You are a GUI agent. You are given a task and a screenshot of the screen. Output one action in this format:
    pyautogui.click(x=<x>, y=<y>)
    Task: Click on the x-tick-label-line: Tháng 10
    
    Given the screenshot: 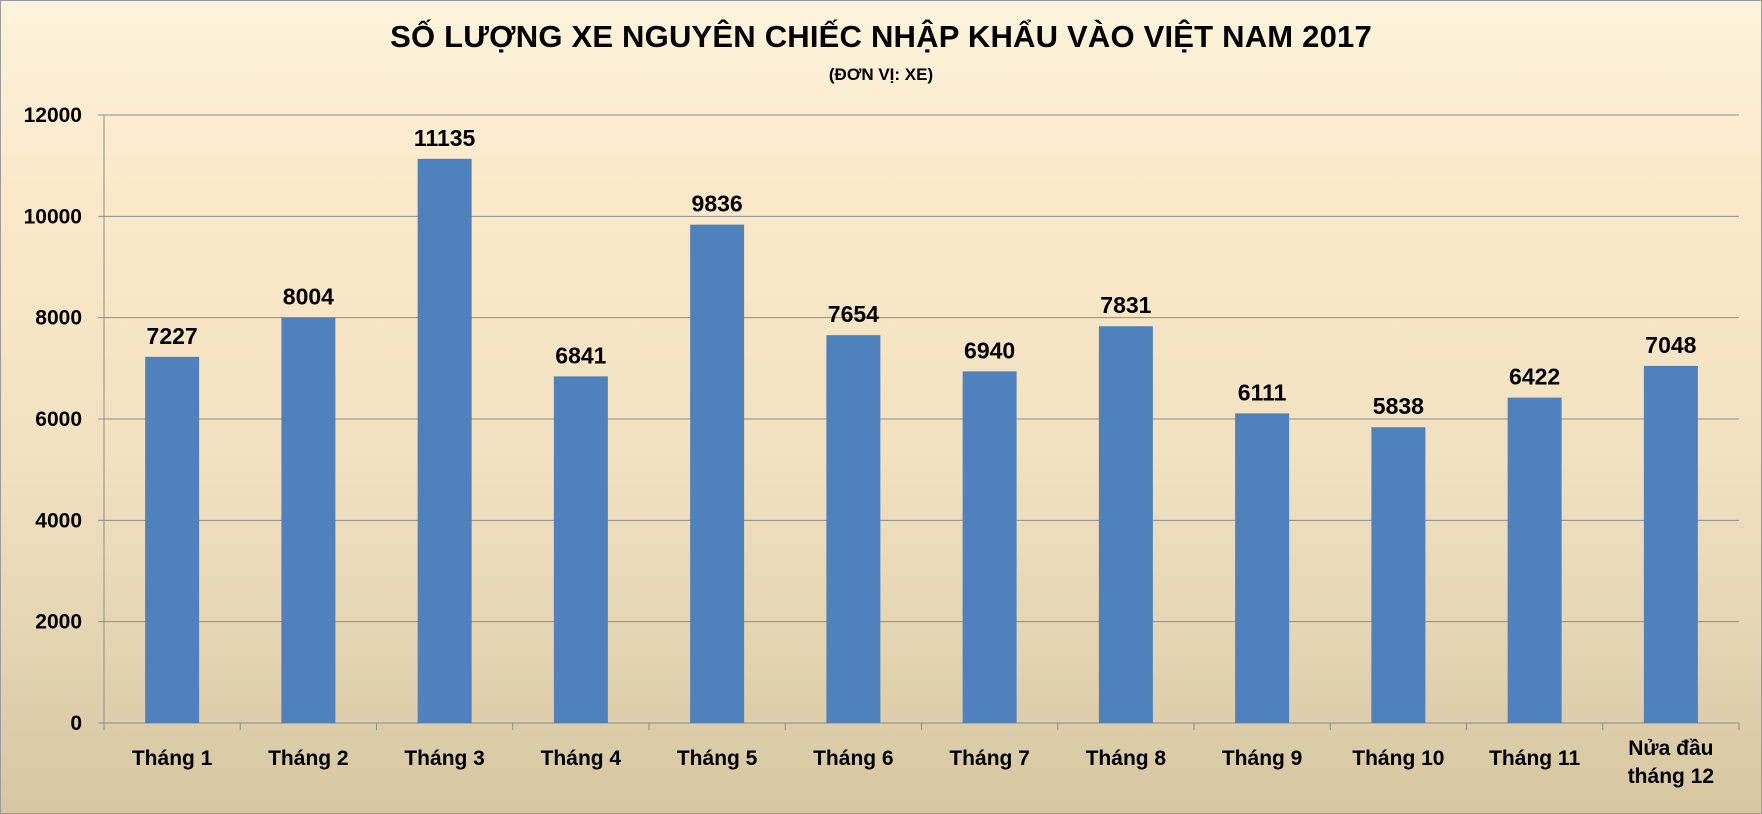 What is the action you would take?
    pyautogui.click(x=1398, y=758)
    